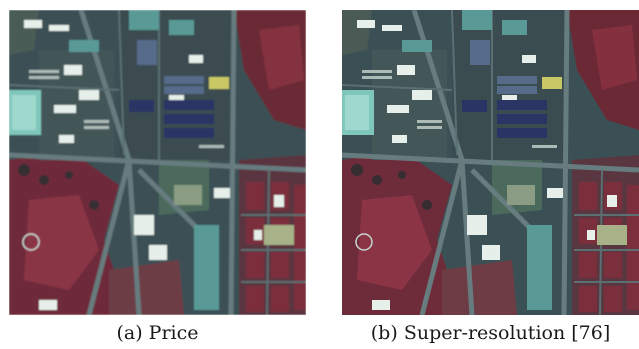 The image size is (639, 349). What do you see at coordinates (384, 333) in the screenshot?
I see `caption-b-label: (b)` at bounding box center [384, 333].